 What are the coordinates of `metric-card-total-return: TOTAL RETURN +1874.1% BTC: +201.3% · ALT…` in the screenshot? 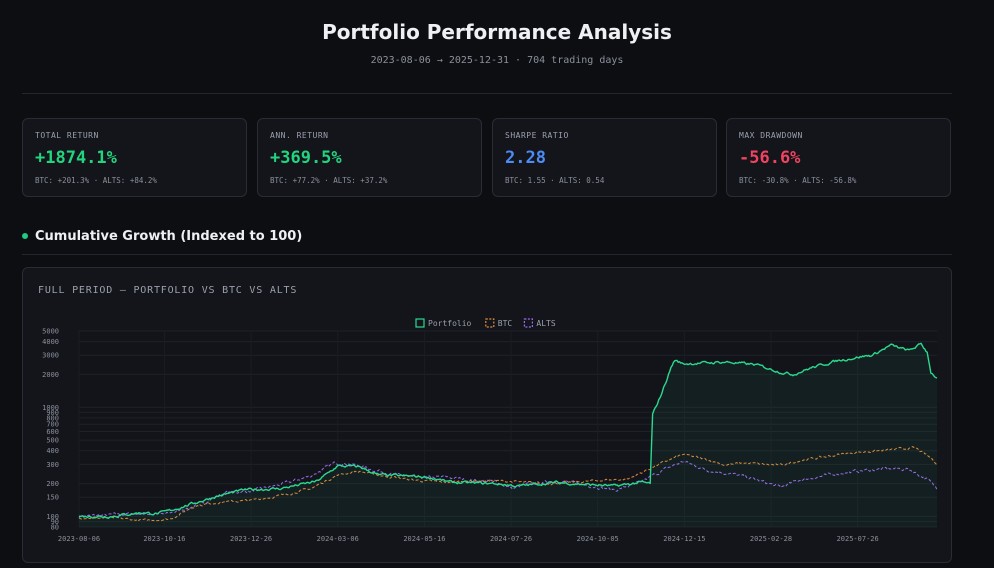 It's located at (134, 157).